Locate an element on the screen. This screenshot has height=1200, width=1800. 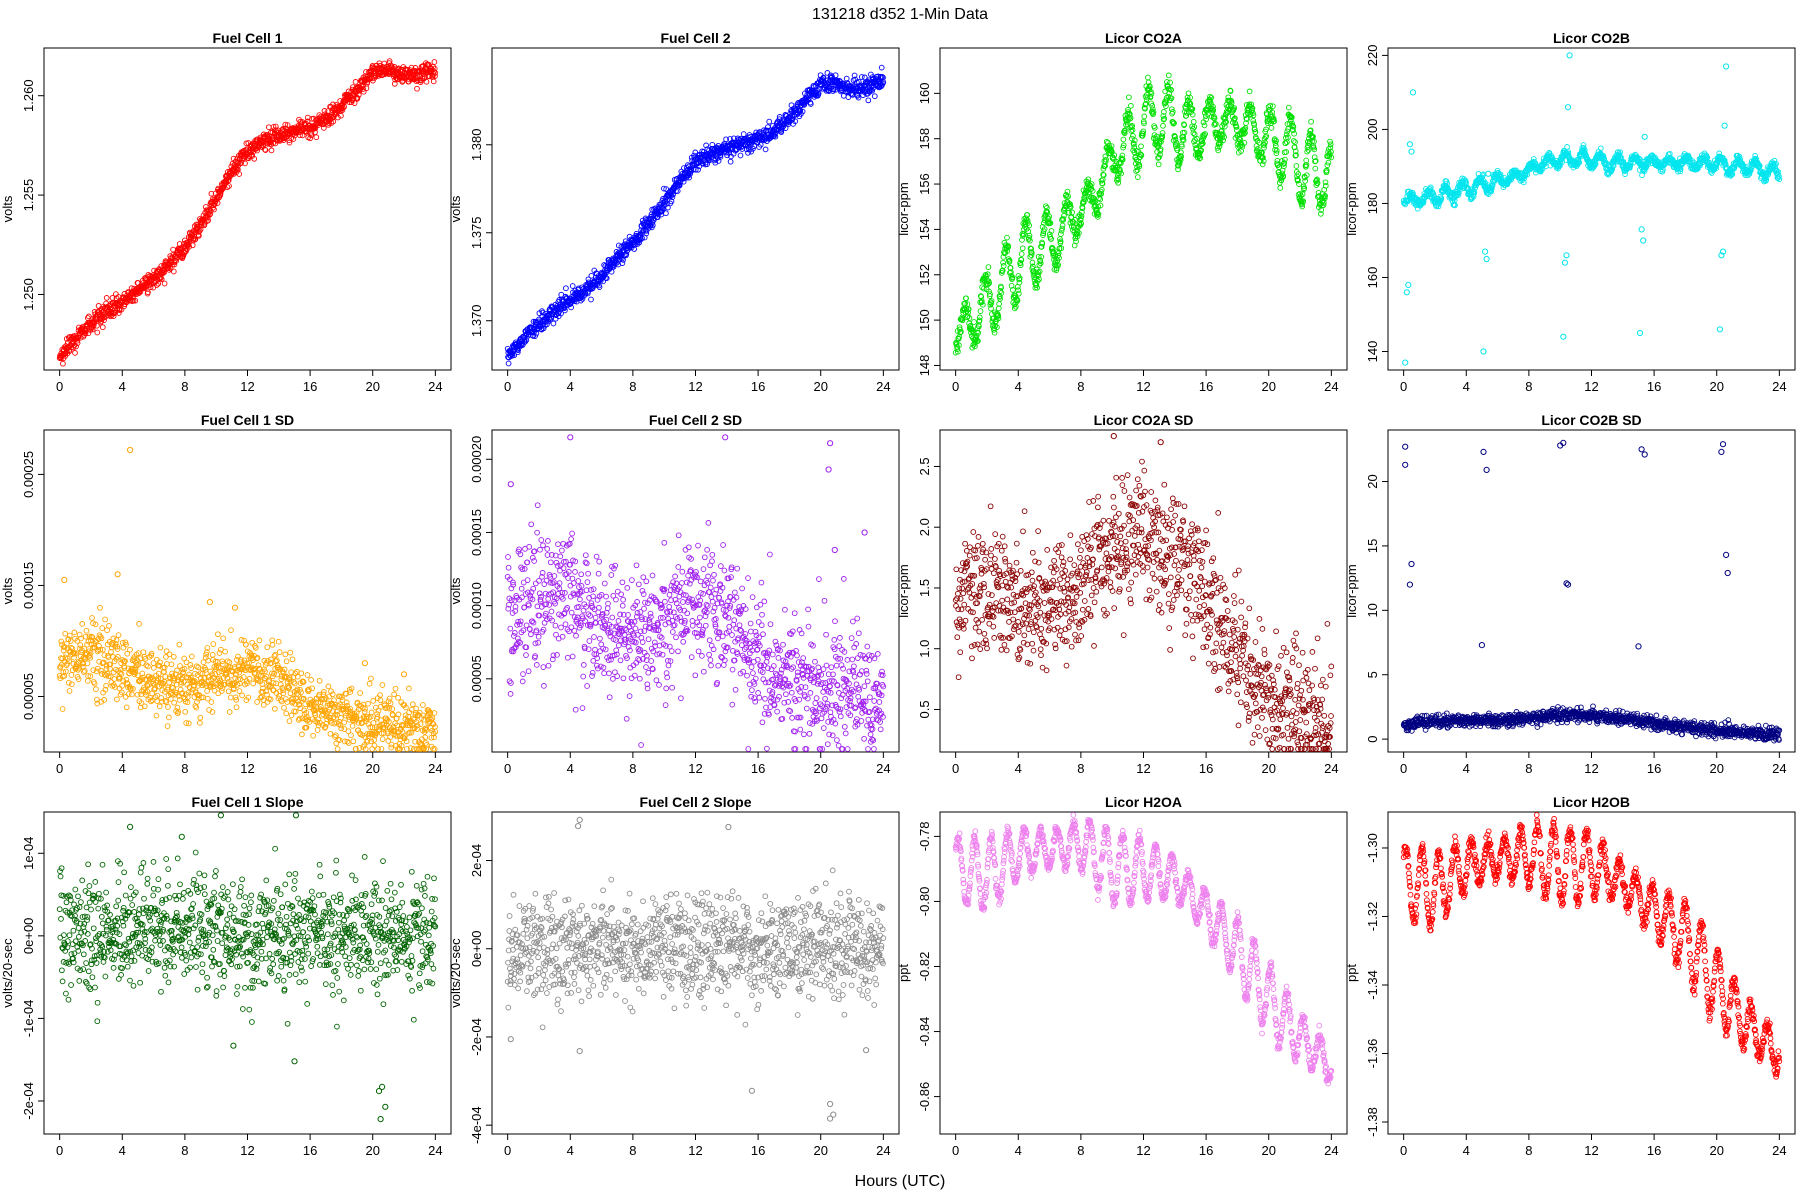
plot-frame is located at coordinates (695, 209).